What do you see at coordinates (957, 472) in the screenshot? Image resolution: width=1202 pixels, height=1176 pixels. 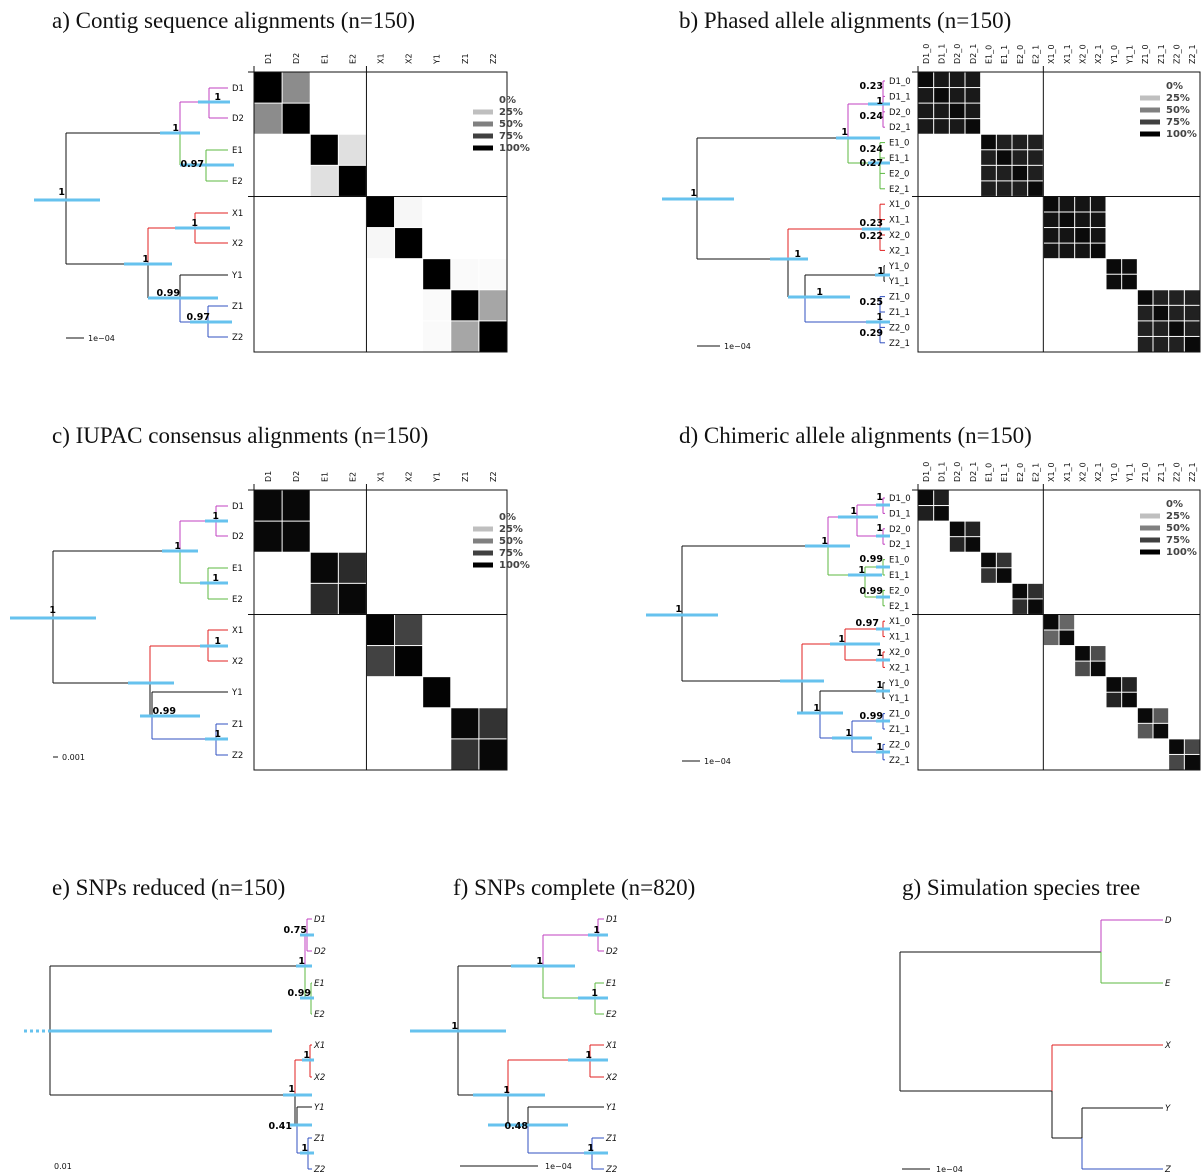 I see `d-column-label: D2_0` at bounding box center [957, 472].